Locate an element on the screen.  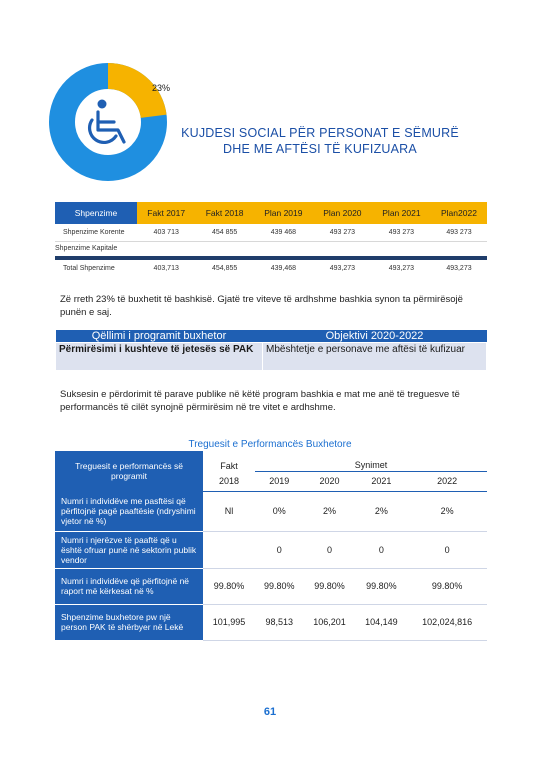
page-number: 61 is located at coordinates (270, 712).